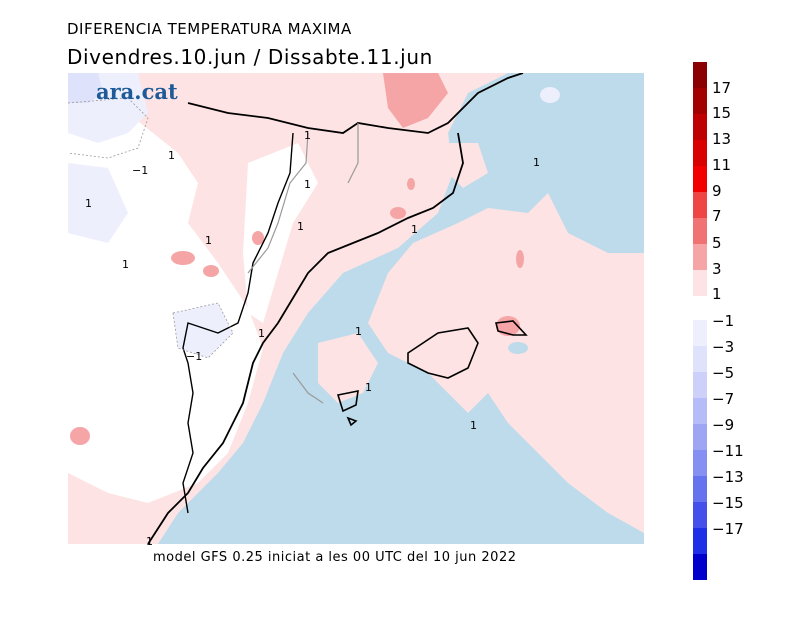  I want to click on coastline-menorca, so click(511, 328).